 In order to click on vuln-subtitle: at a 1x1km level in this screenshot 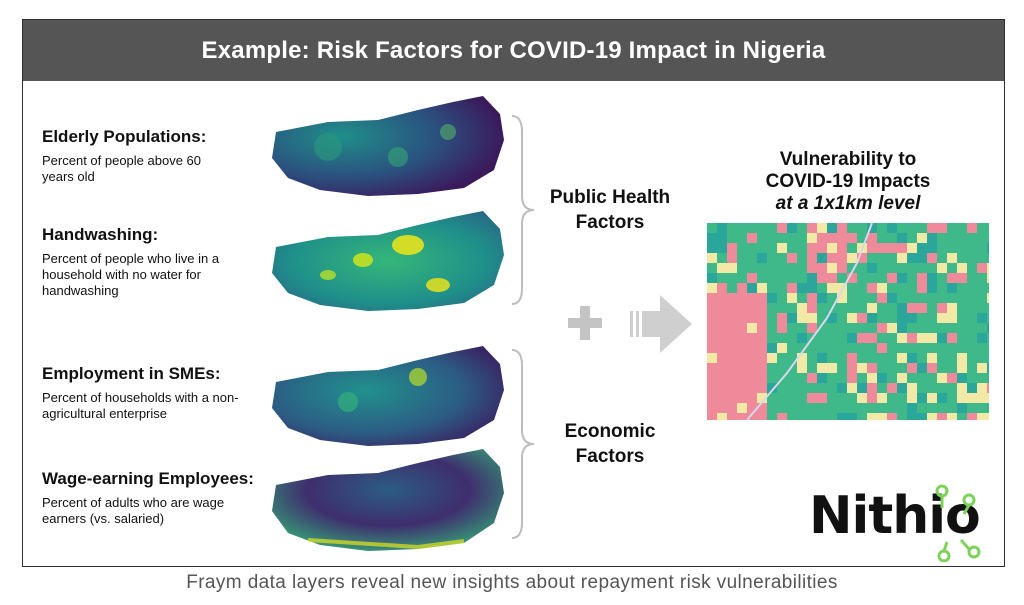, I will do `click(848, 203)`.